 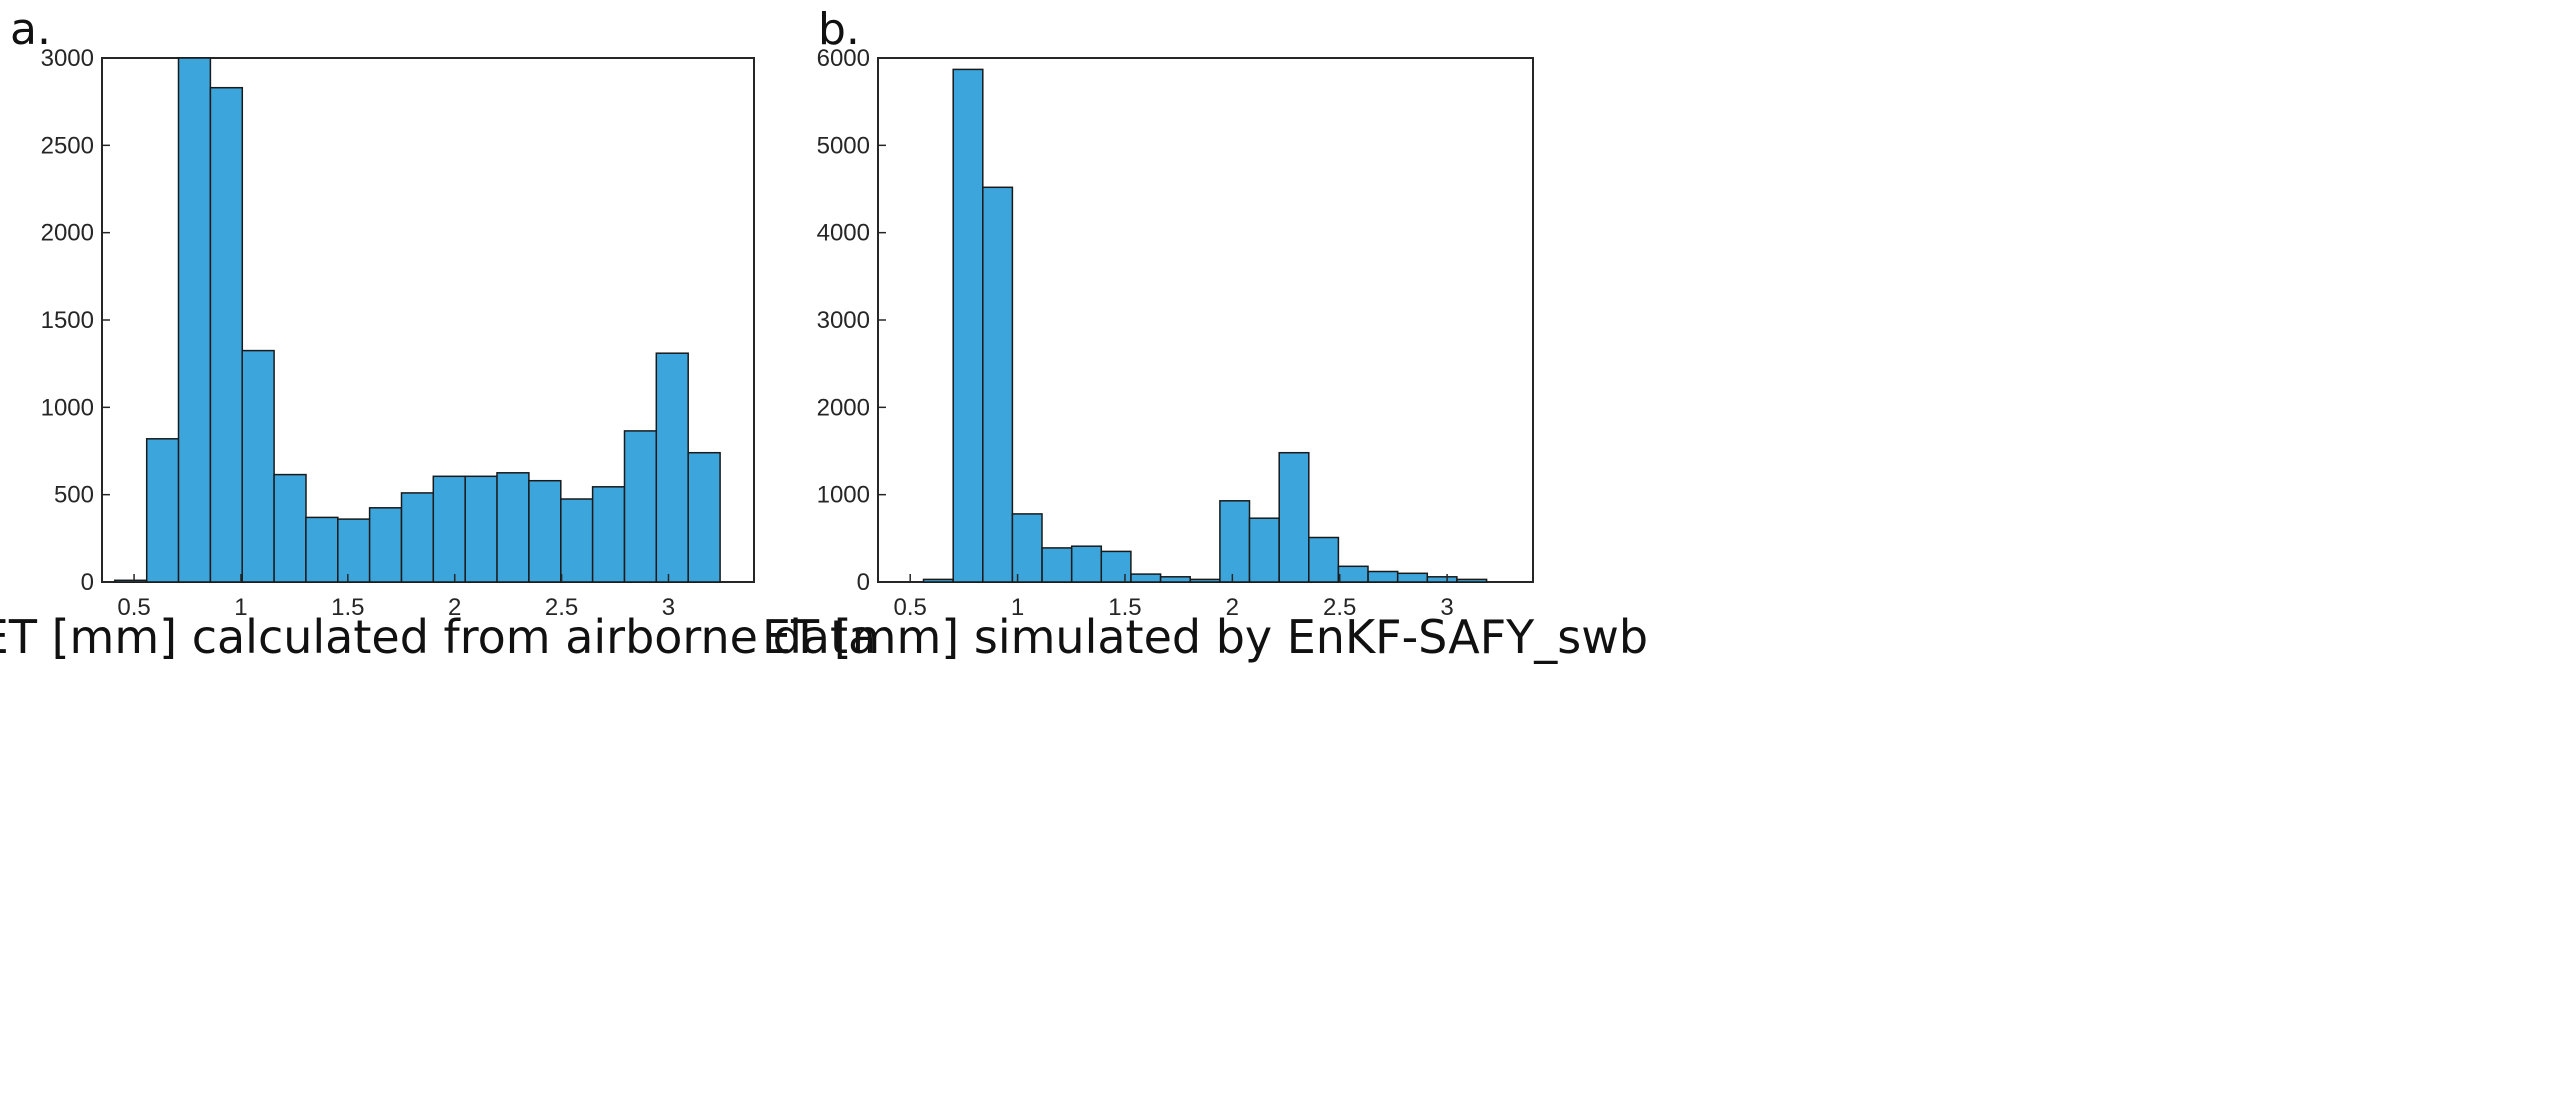 I want to click on panel-label-a: a., so click(x=30, y=29).